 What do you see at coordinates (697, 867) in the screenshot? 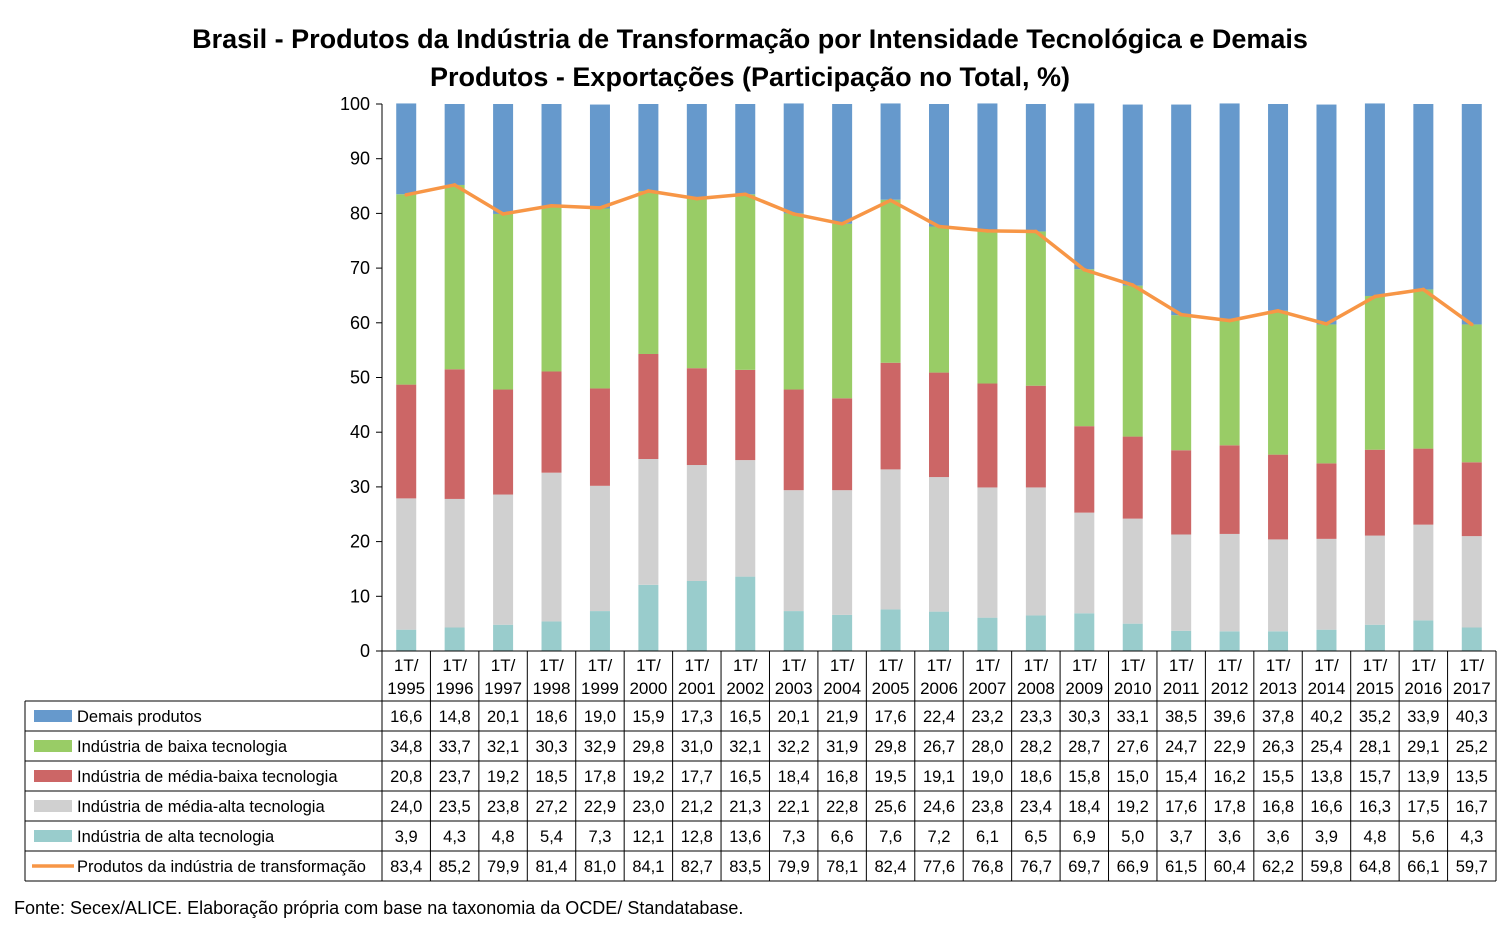
I see `table-cell: 82,7` at bounding box center [697, 867].